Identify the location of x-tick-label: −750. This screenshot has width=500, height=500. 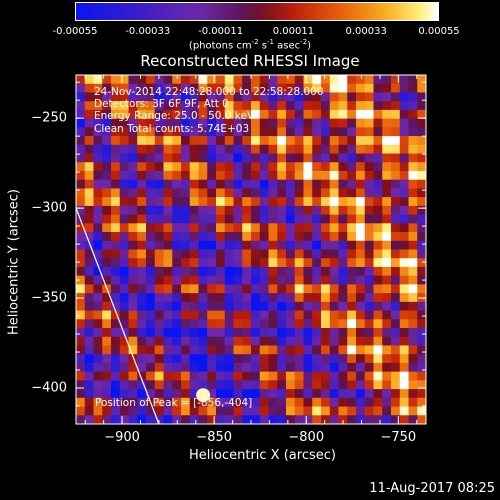
(398, 437).